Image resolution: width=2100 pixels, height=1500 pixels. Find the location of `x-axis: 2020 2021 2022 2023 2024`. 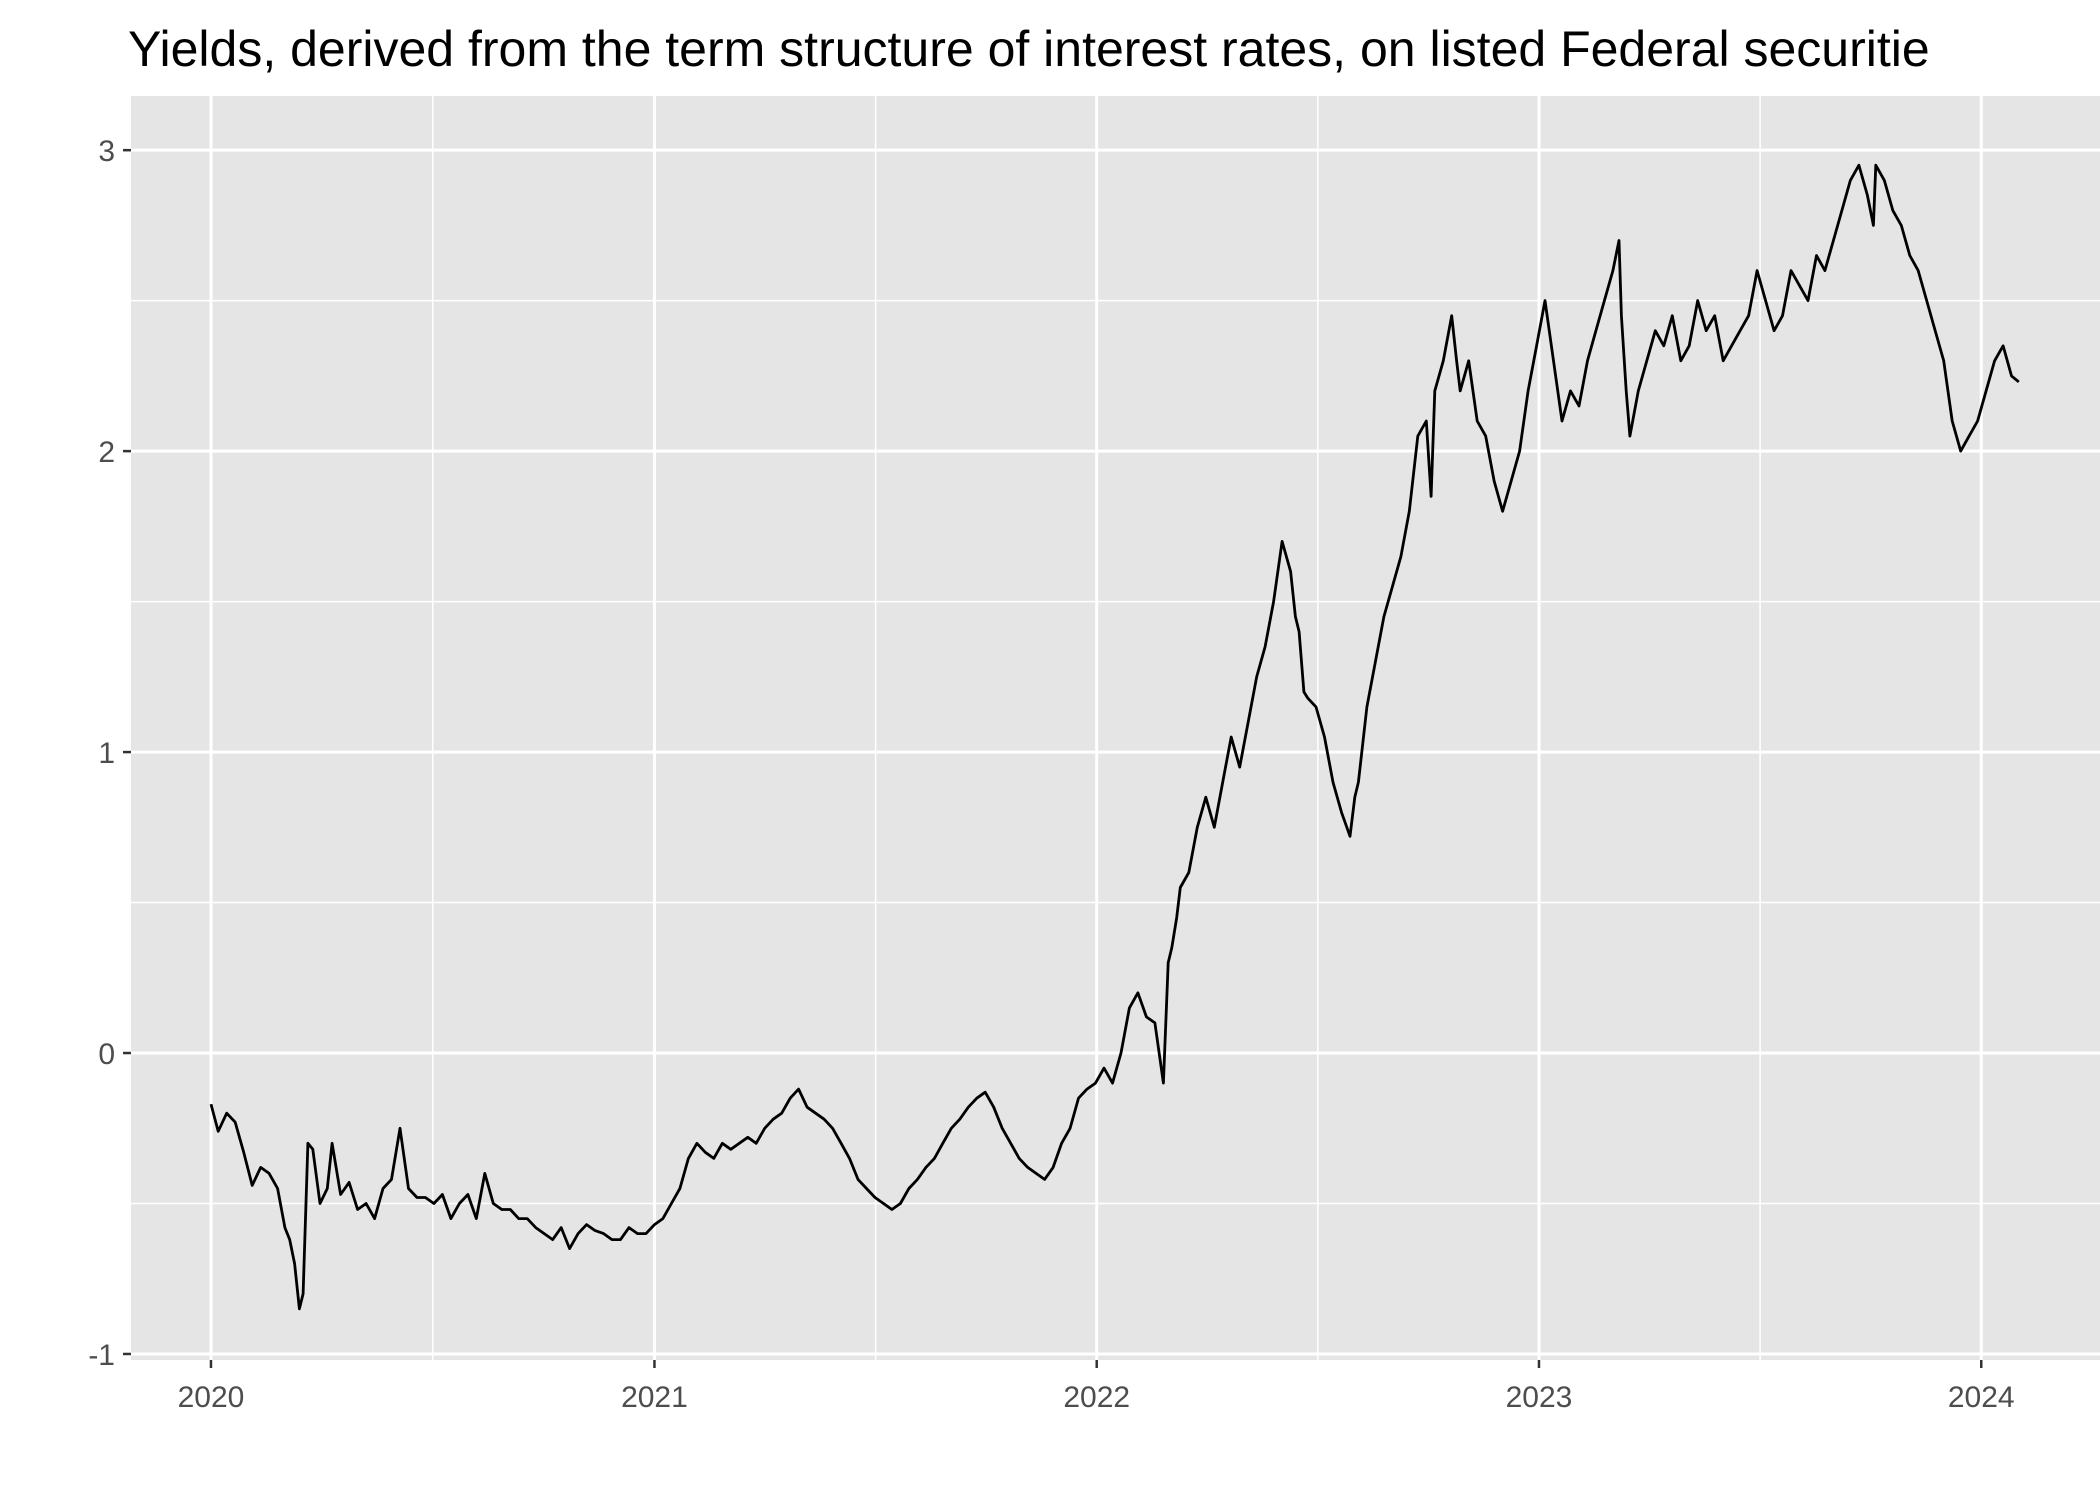

x-axis: 2020 2021 2022 2023 2024 is located at coordinates (1096, 1387).